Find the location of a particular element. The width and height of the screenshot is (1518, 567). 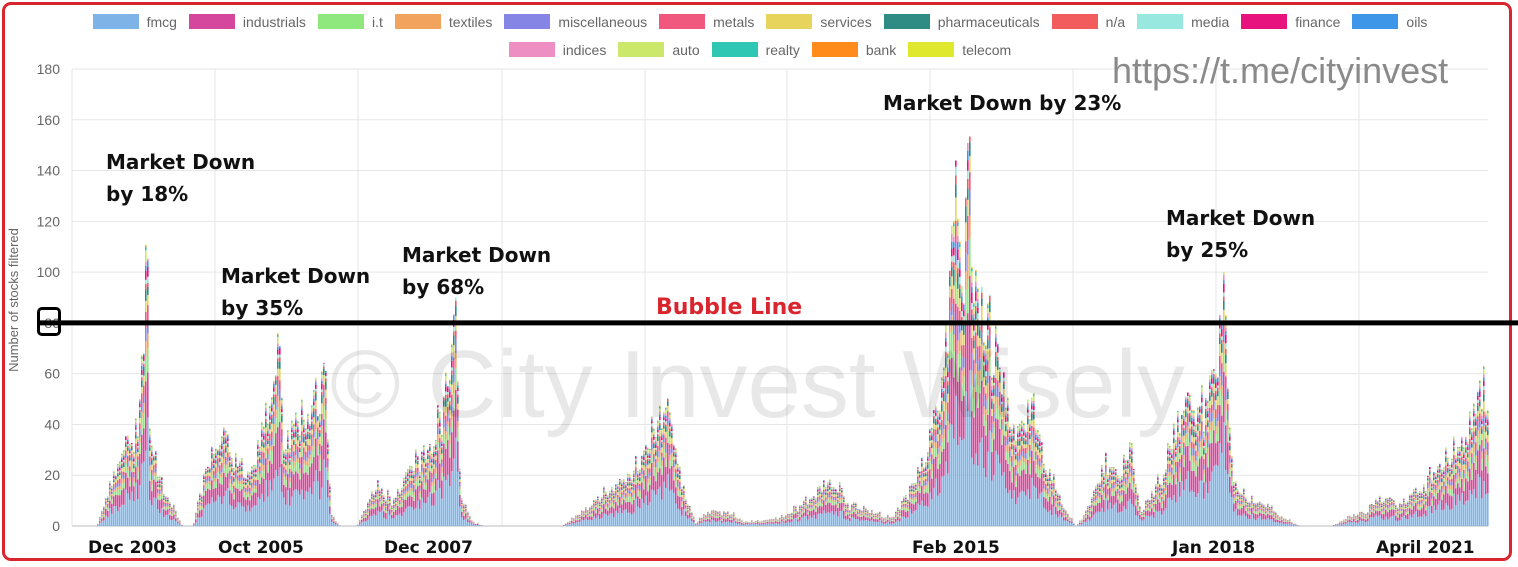

legend-item-media: media is located at coordinates (1183, 22).